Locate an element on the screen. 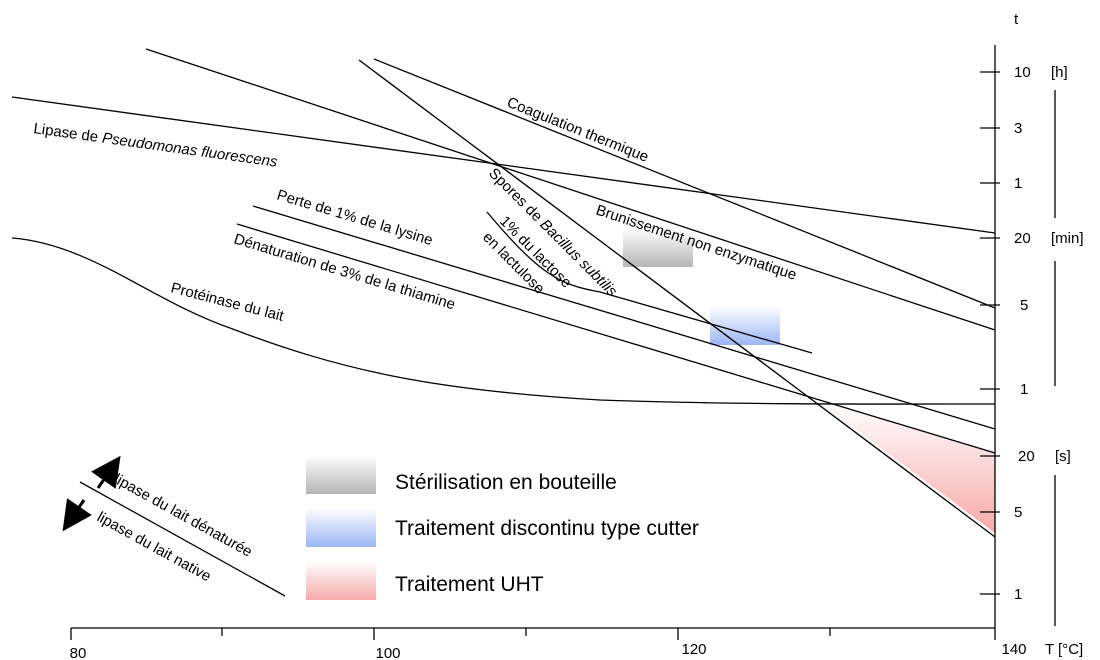 The image size is (1100, 660). legend-label-sterilisation: Stérilisation en bouteille is located at coordinates (506, 482).